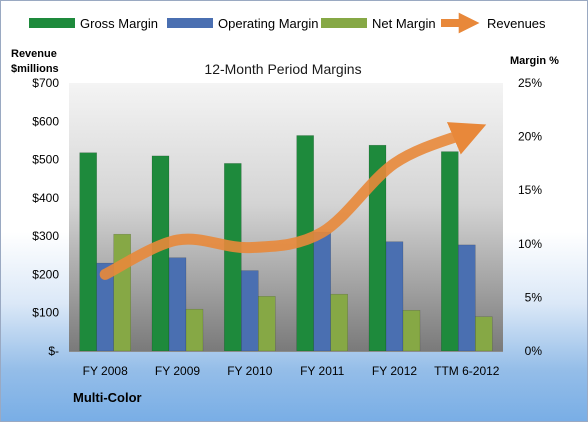 This screenshot has height=426, width=588. Describe the element at coordinates (88, 252) in the screenshot. I see `bar-gross-margin-fy-2008` at that location.